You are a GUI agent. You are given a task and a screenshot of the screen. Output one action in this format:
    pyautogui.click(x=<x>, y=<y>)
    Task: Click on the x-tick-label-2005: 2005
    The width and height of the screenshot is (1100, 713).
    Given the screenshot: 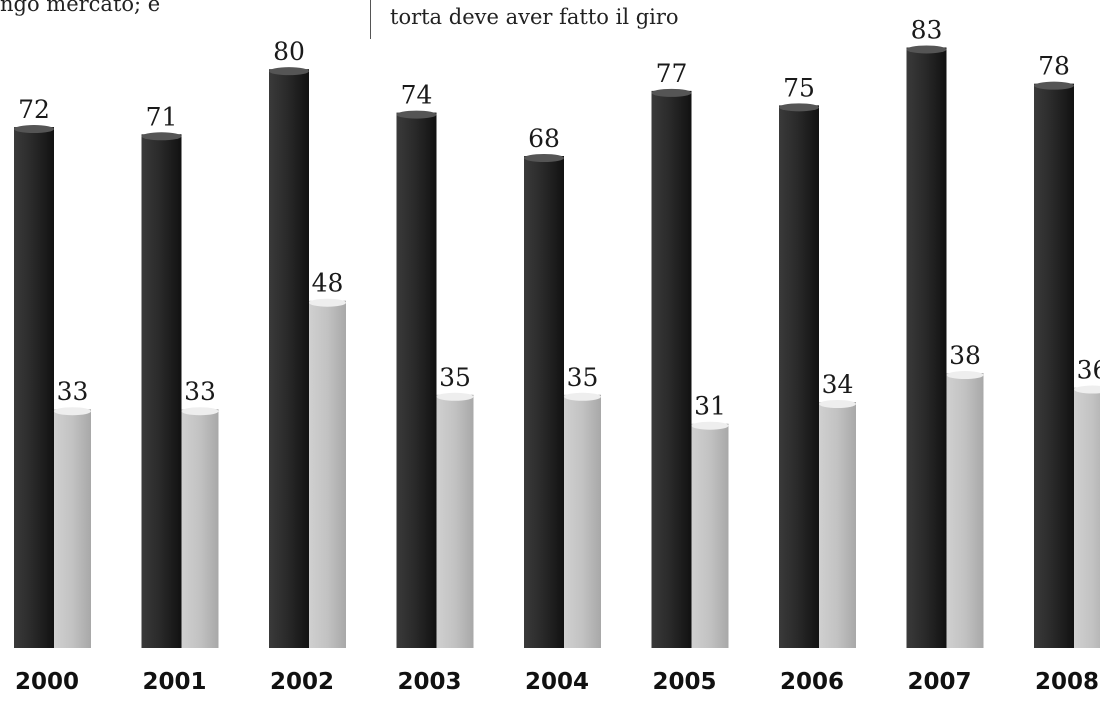 What is the action you would take?
    pyautogui.click(x=684, y=682)
    